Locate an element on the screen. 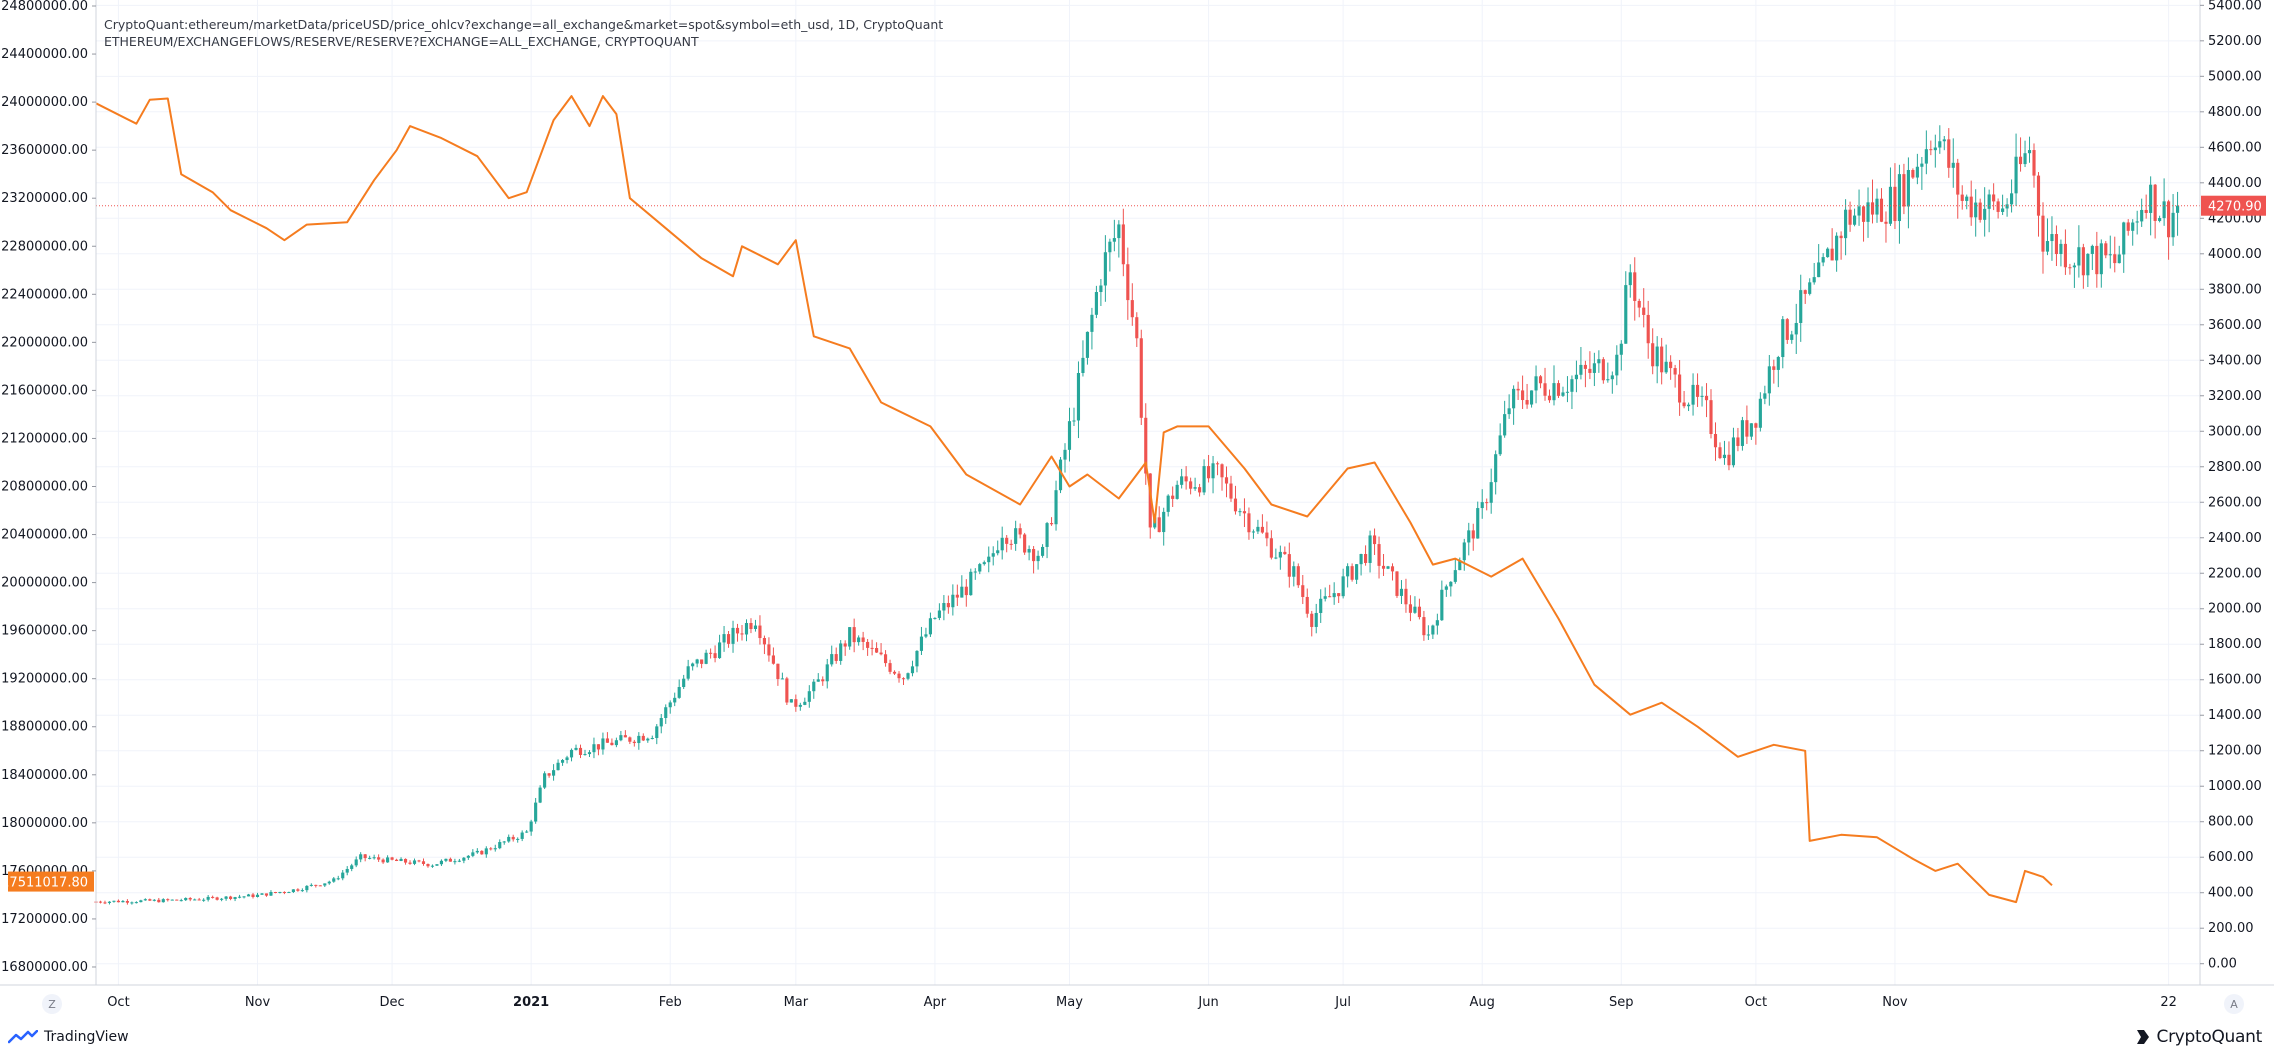  left-tick-label: 21200000.00 is located at coordinates (44, 438).